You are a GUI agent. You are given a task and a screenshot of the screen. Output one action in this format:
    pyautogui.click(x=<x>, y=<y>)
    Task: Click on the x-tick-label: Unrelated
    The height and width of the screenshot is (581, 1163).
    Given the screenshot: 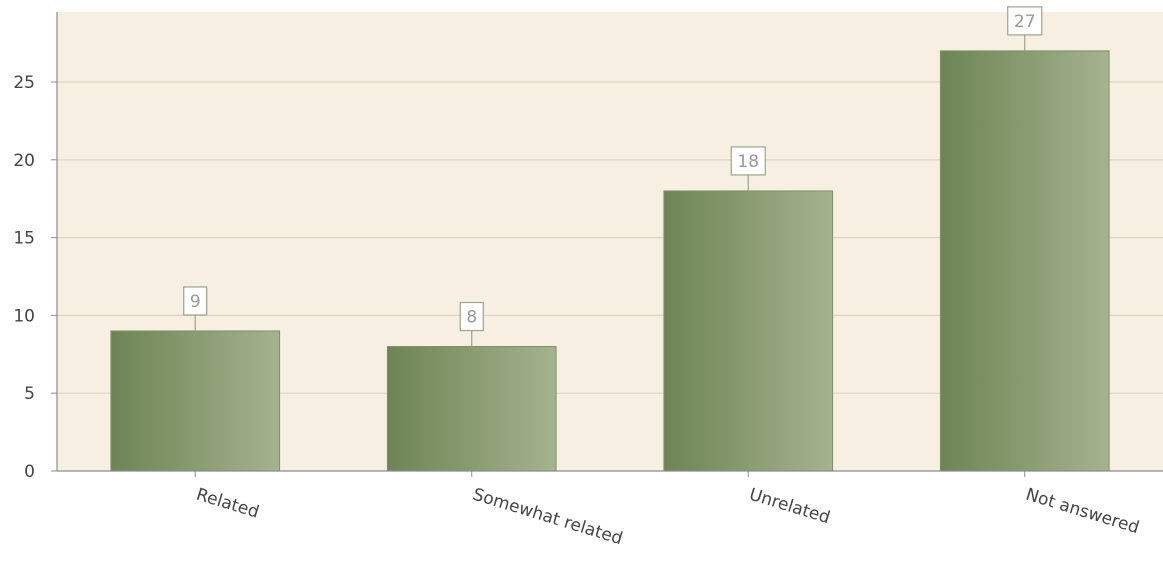 What is the action you would take?
    pyautogui.click(x=790, y=506)
    